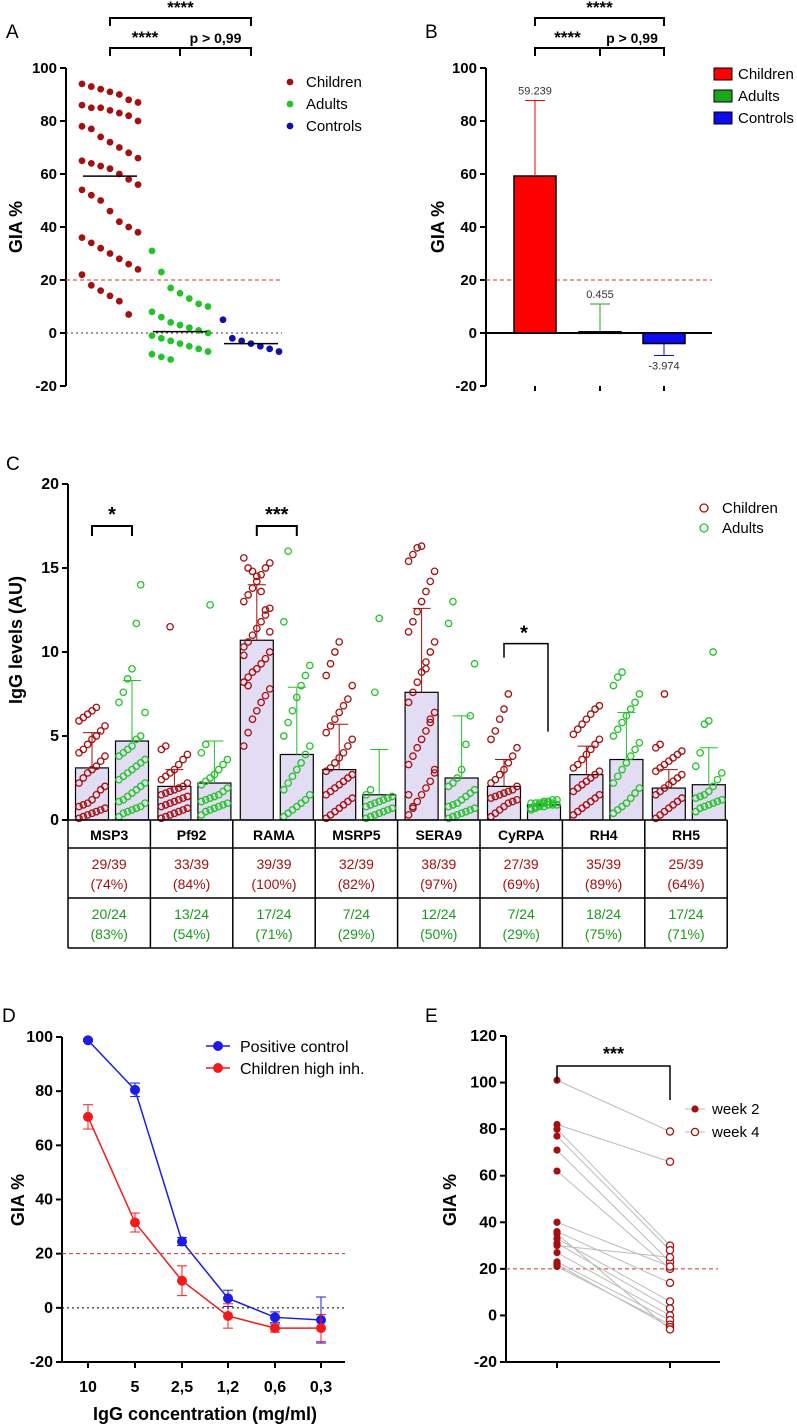 This screenshot has width=797, height=1426. What do you see at coordinates (205, 1414) in the screenshot?
I see `x-axis-label: IgG concentration (mg/ml)` at bounding box center [205, 1414].